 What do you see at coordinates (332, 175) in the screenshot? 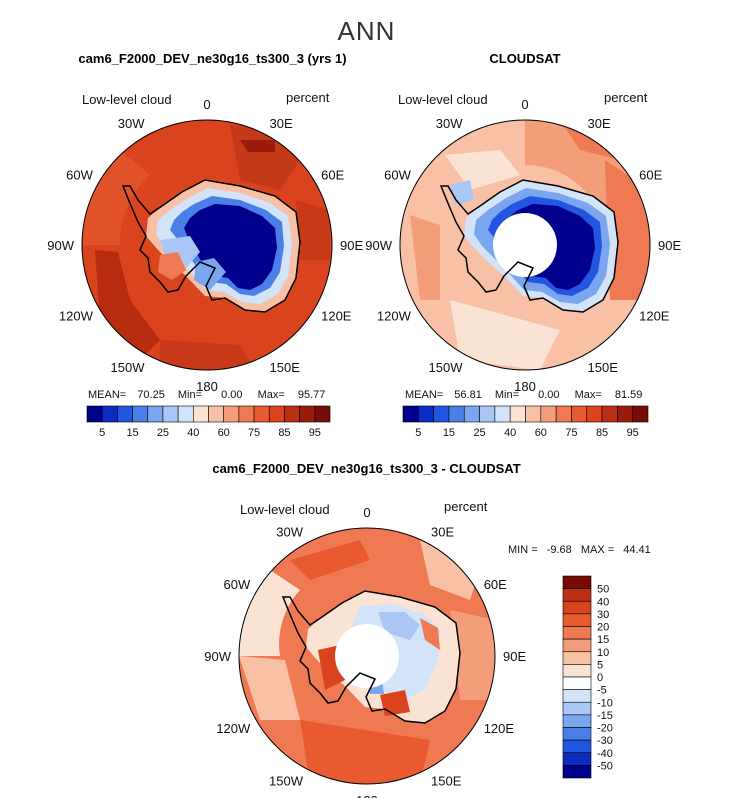
I see `map-1-lon-label: 60E` at bounding box center [332, 175].